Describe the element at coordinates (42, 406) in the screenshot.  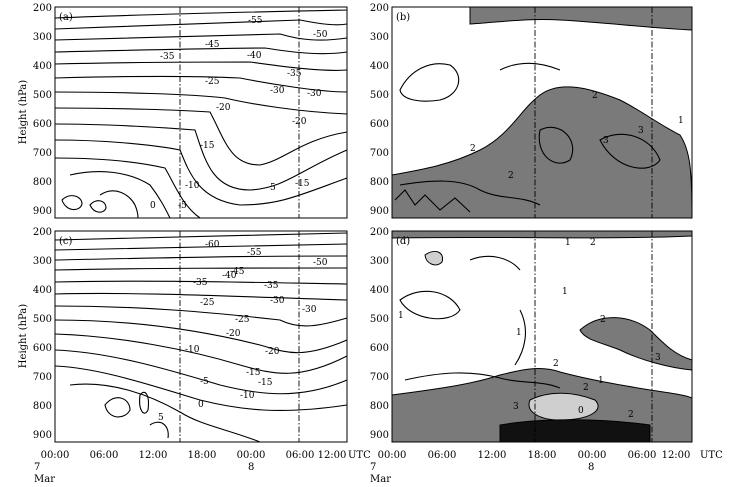
I see `y-tick-label: 800` at that location.